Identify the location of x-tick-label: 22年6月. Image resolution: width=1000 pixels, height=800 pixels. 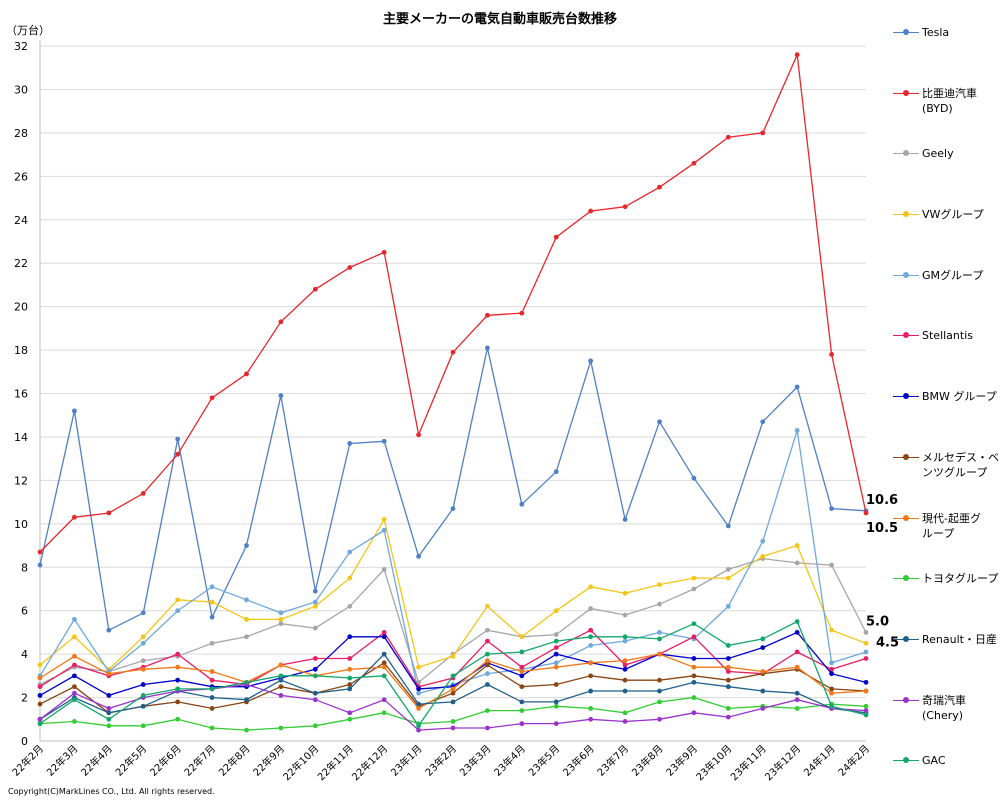
(165, 760).